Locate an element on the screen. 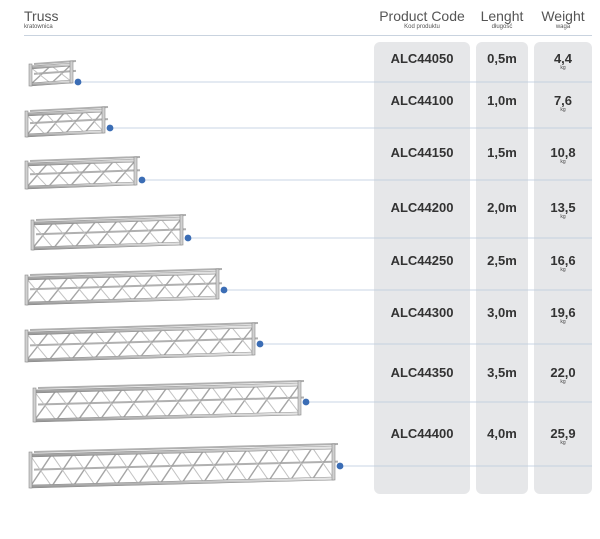 This screenshot has width=600, height=539. product-weight: 22,0 kg is located at coordinates (563, 375).